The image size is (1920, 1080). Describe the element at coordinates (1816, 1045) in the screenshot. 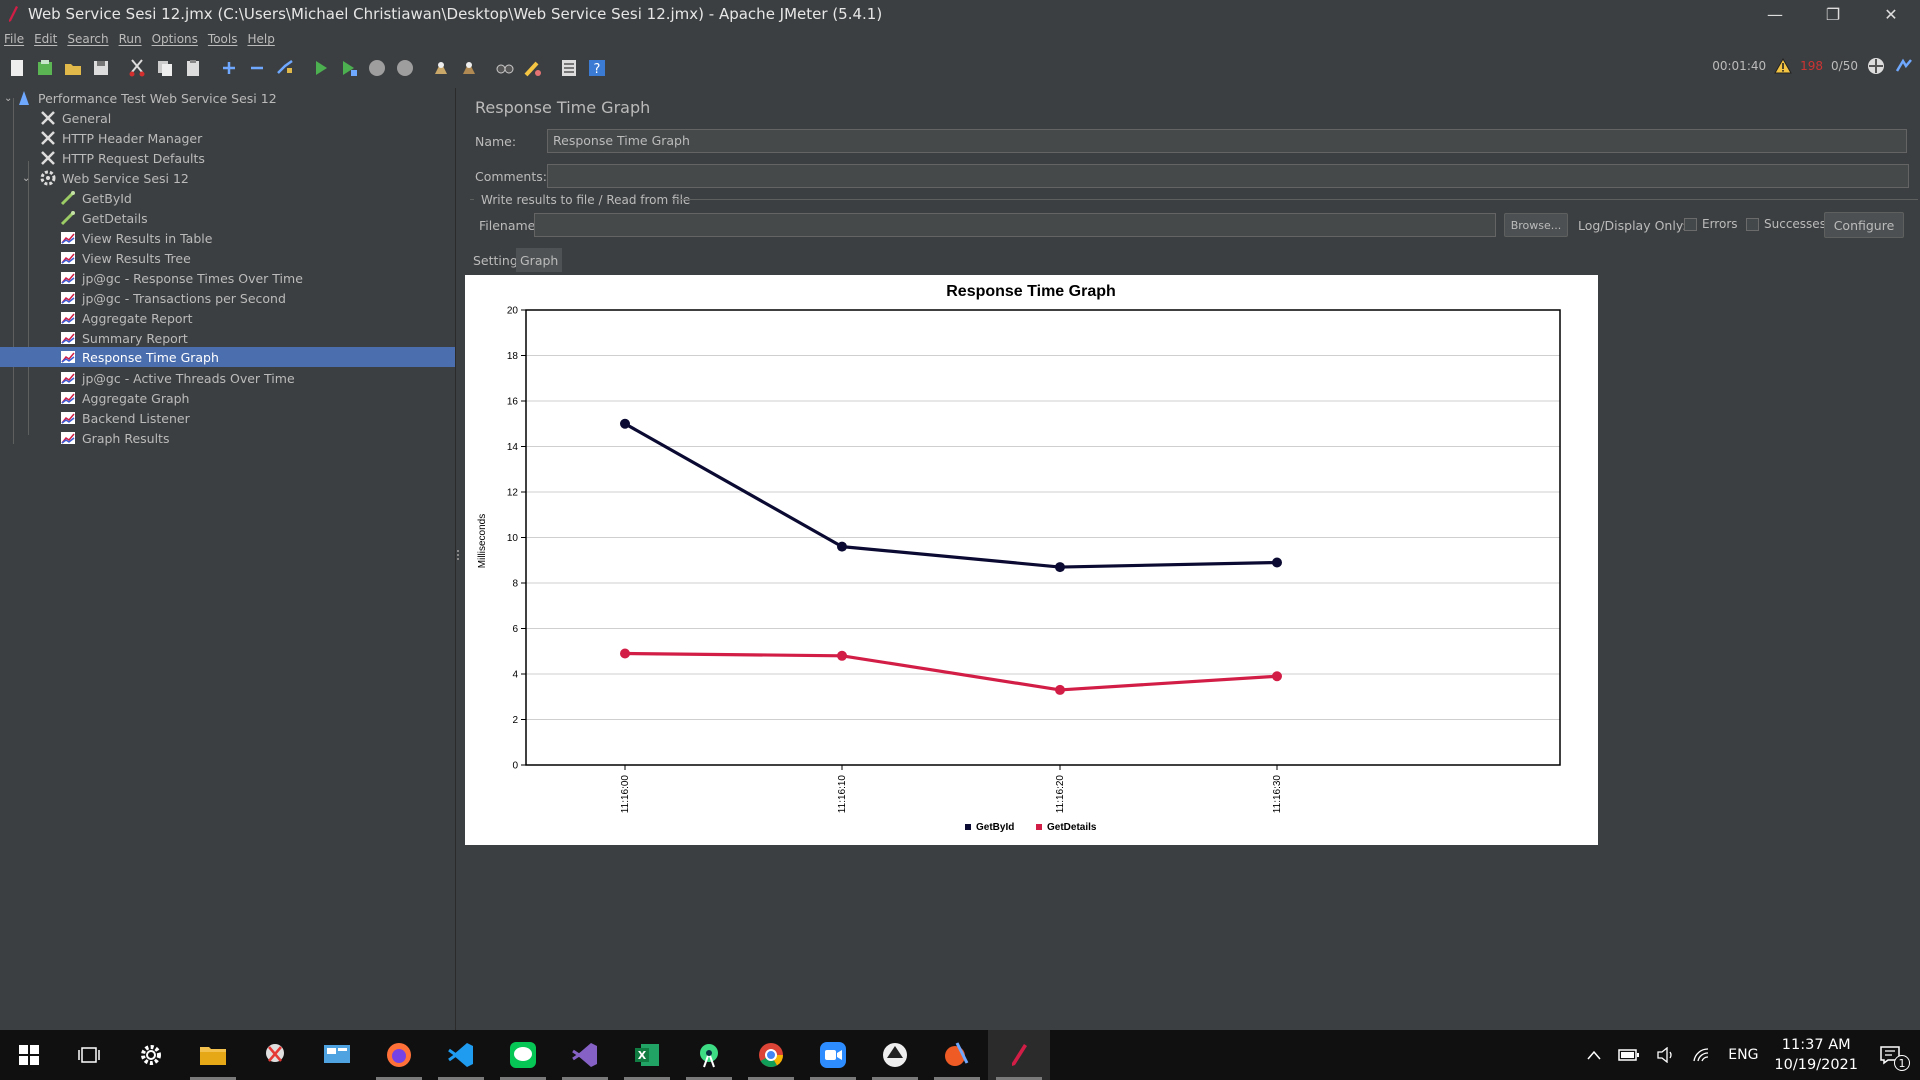

I see `clock-time: 11:37 AM` at that location.